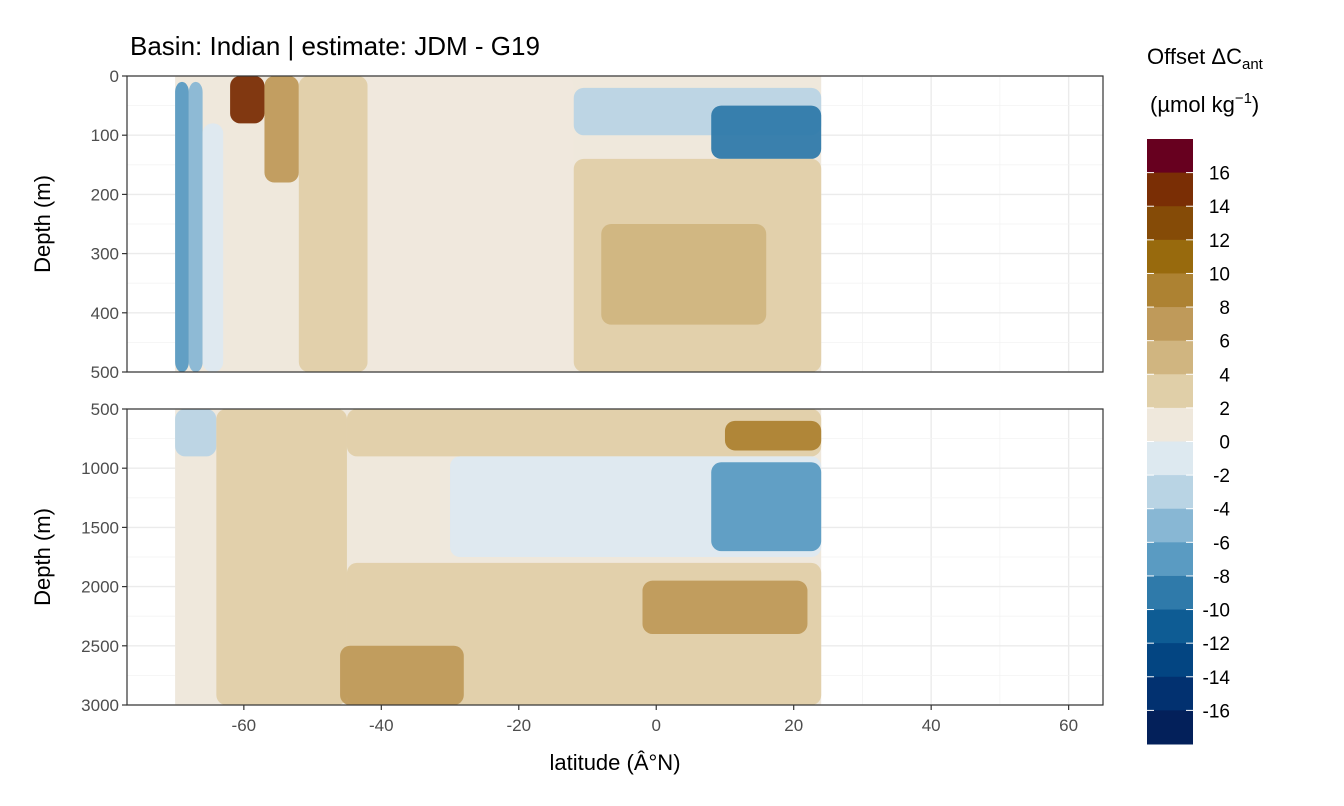 The width and height of the screenshot is (1344, 806). Describe the element at coordinates (1219, 241) in the screenshot. I see `legend-label: 12` at that location.